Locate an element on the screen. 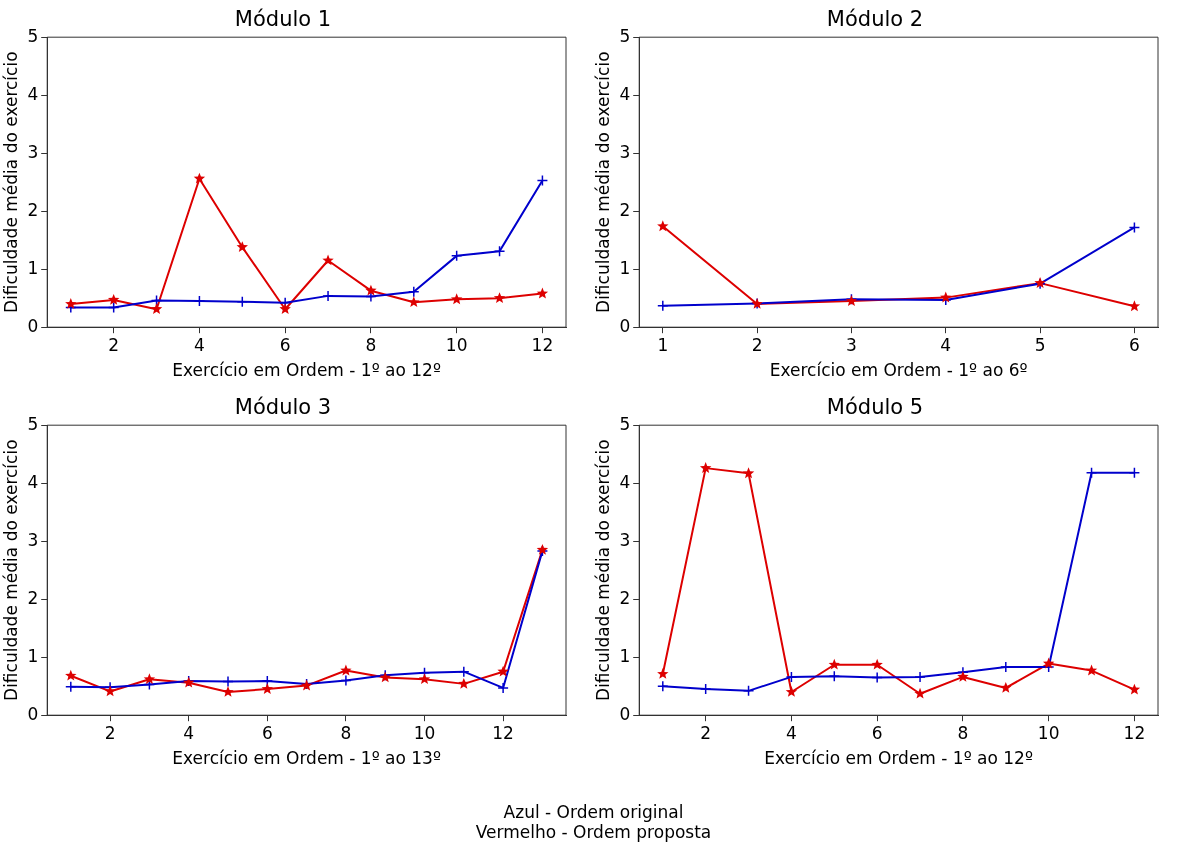 Image resolution: width=1187 pixels, height=850 pixels. chart-title: Módulo 5 is located at coordinates (875, 407).